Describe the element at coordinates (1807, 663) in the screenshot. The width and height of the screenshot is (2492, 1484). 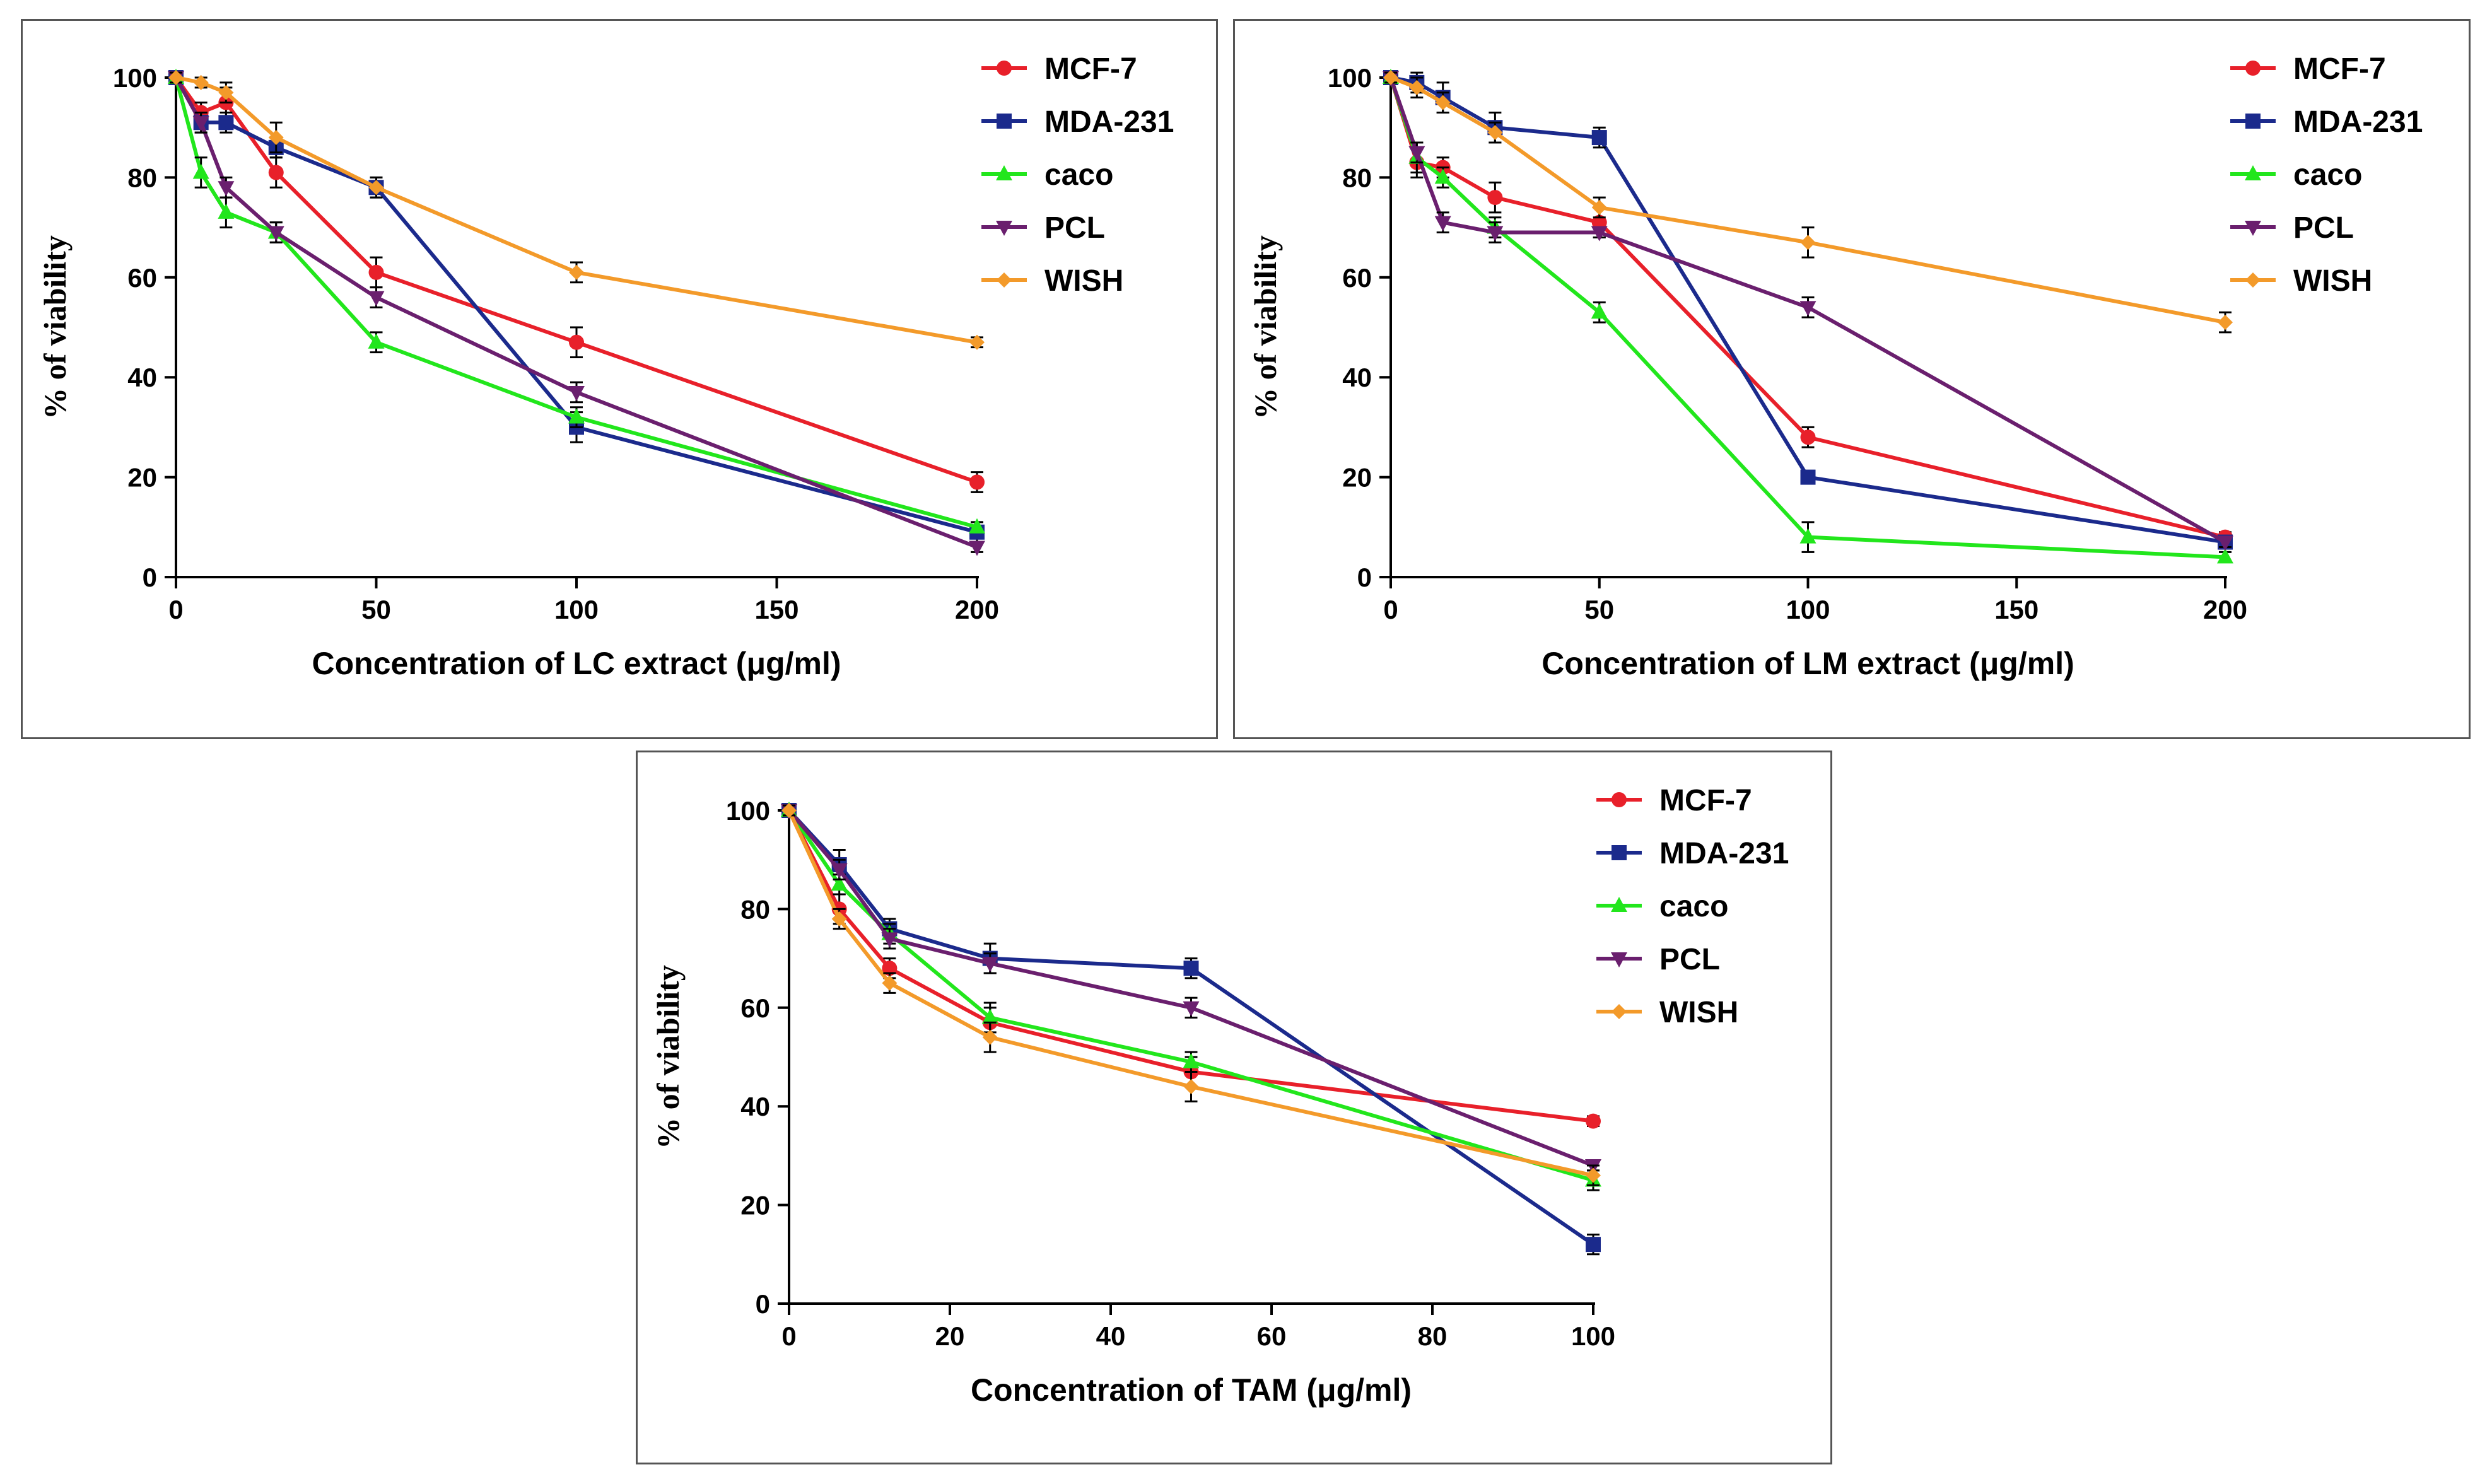
I see `x-axis-title: Concentration of LM extract (μg/ml)` at that location.